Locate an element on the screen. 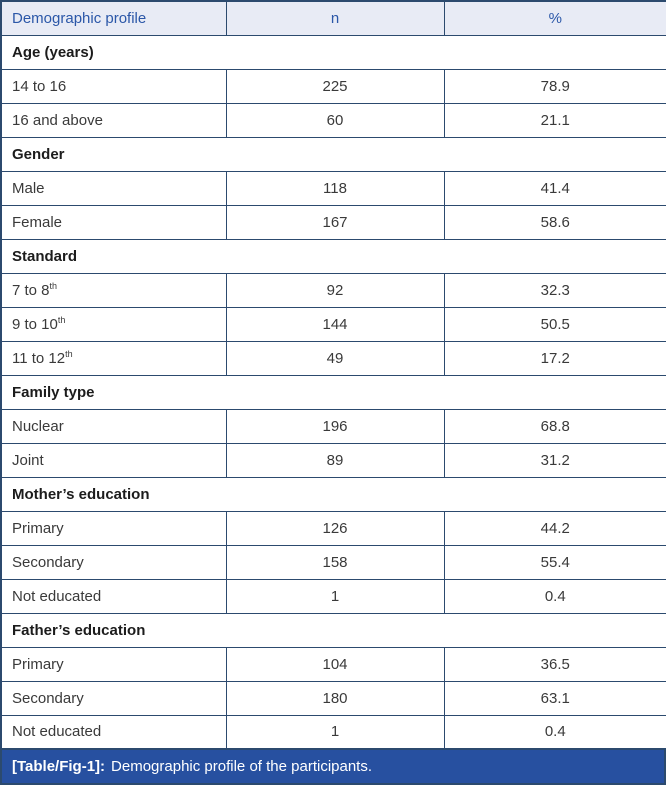  table-row: Joint 89 31.2 is located at coordinates (333, 460).